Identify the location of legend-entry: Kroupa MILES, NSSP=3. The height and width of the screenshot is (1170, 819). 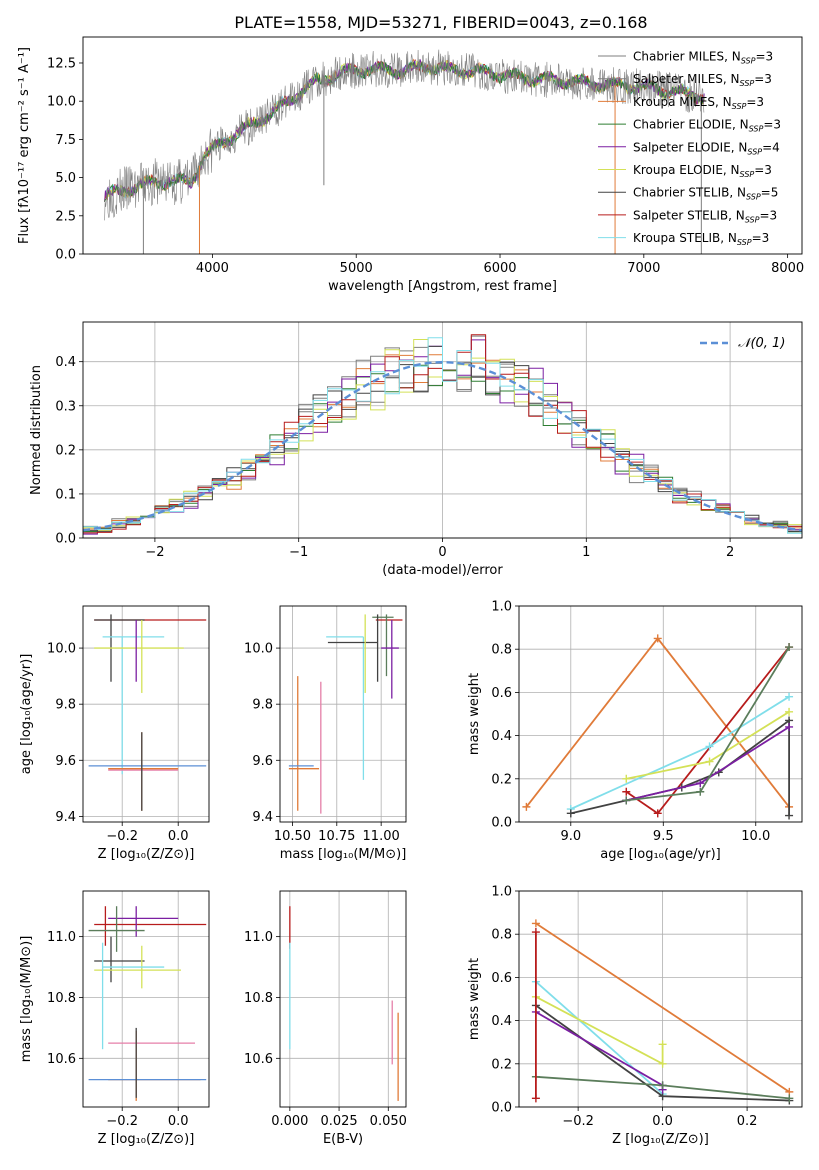
(698, 103).